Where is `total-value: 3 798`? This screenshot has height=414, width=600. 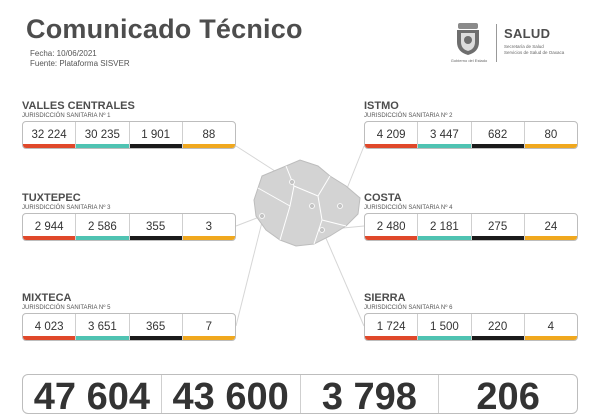
total-value: 3 798 is located at coordinates (370, 394).